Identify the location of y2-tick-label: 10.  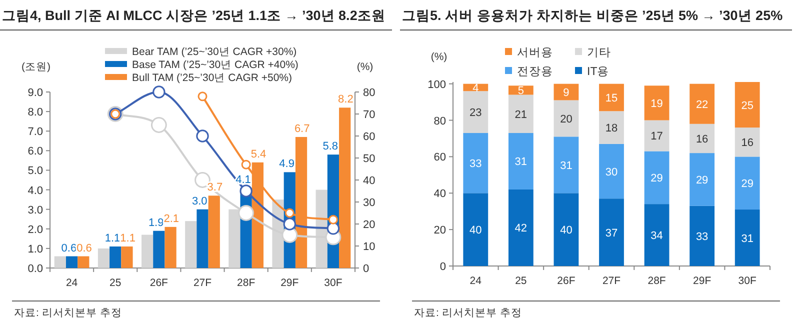
(369, 247).